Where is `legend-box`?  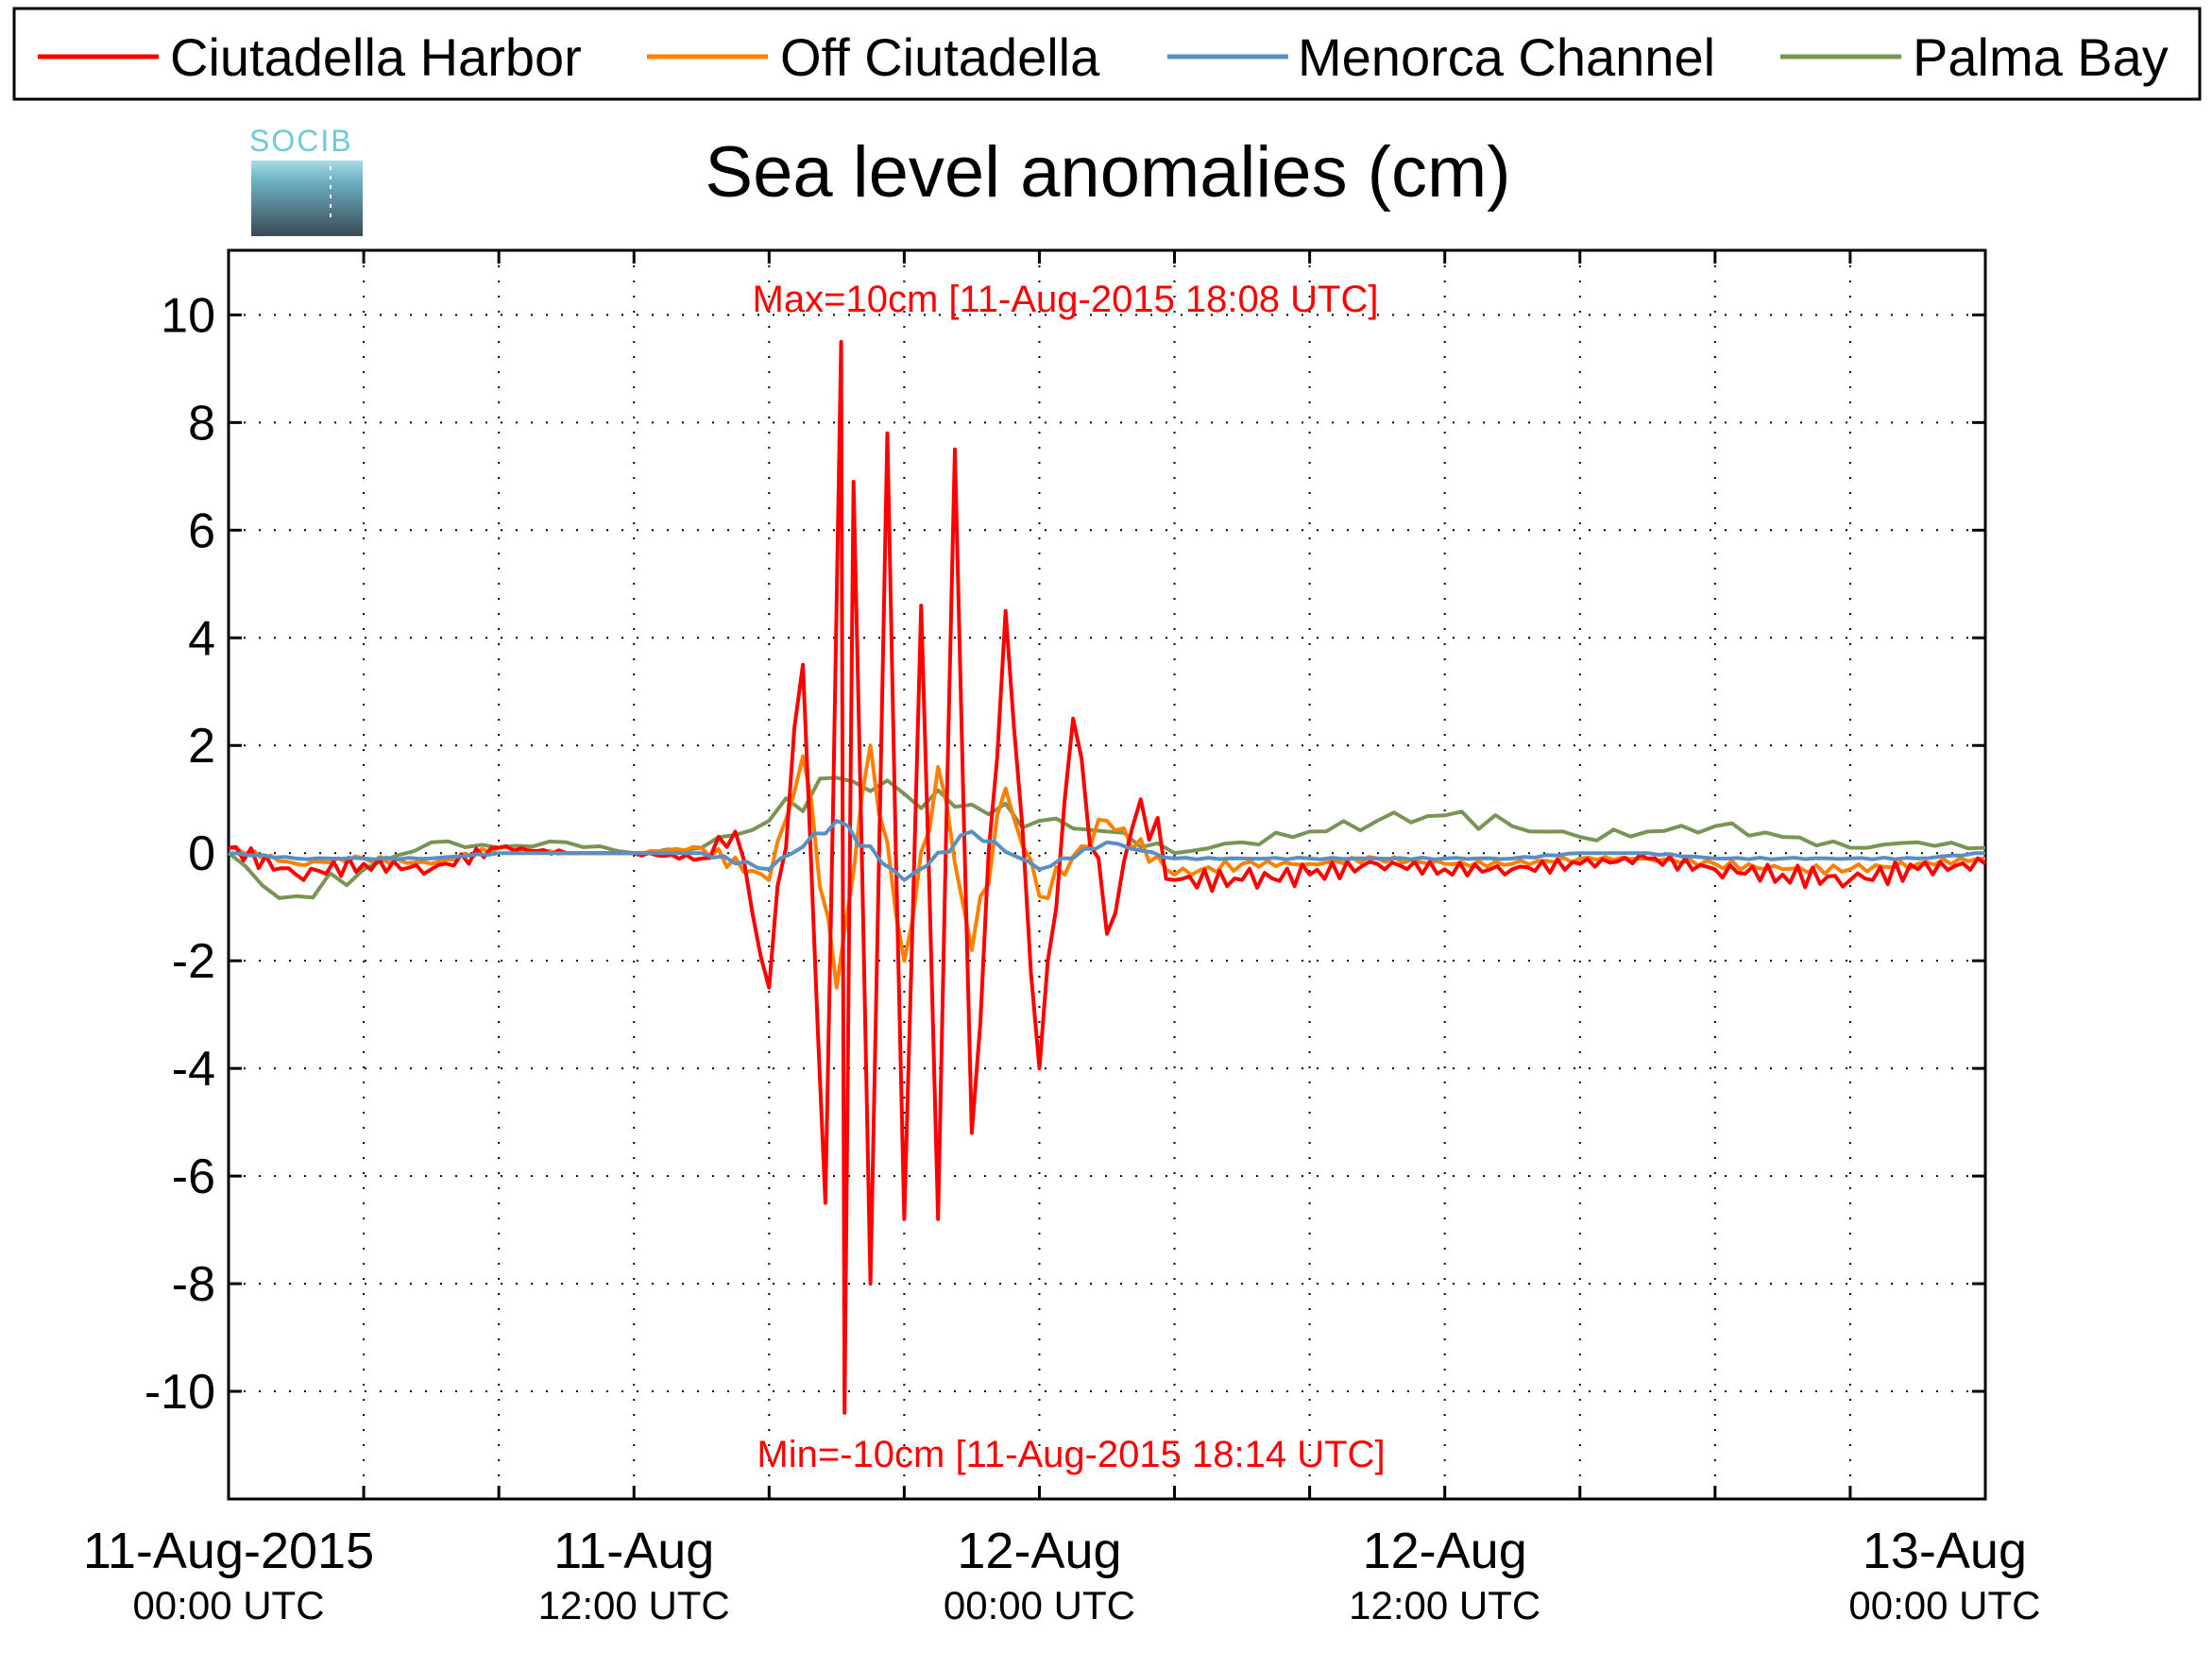
legend-box is located at coordinates (1107, 54).